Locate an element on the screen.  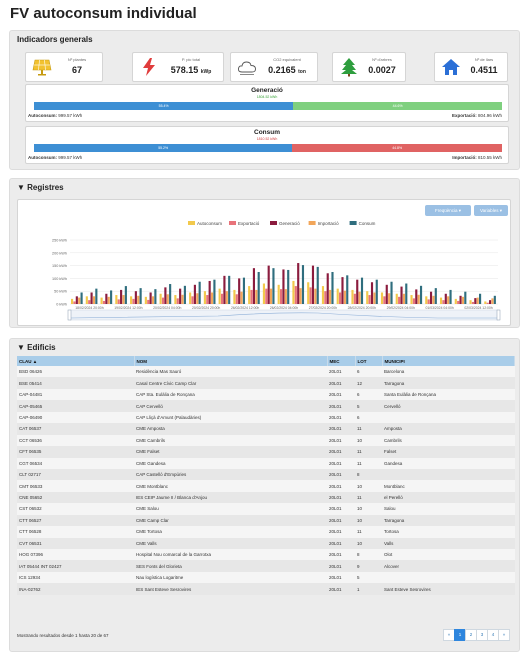
table-row: CTT 06528 CME Tortosa 20L01 11 Tortosa is located at coordinates (266, 532).